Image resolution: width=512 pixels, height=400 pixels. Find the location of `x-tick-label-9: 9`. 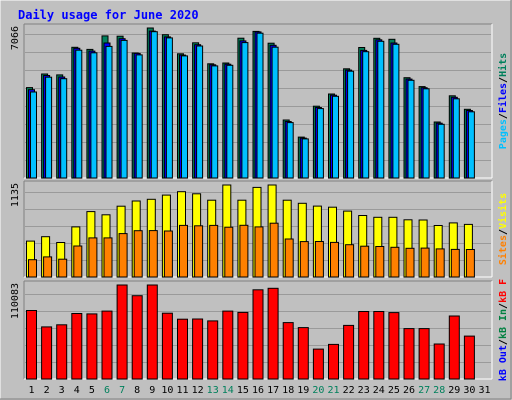

x-tick-label-9: 9 is located at coordinates (152, 390).